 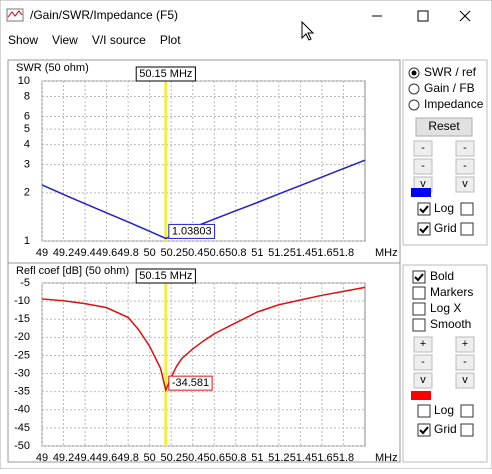 What do you see at coordinates (451, 292) in the screenshot?
I see `option-label: Markers` at bounding box center [451, 292].